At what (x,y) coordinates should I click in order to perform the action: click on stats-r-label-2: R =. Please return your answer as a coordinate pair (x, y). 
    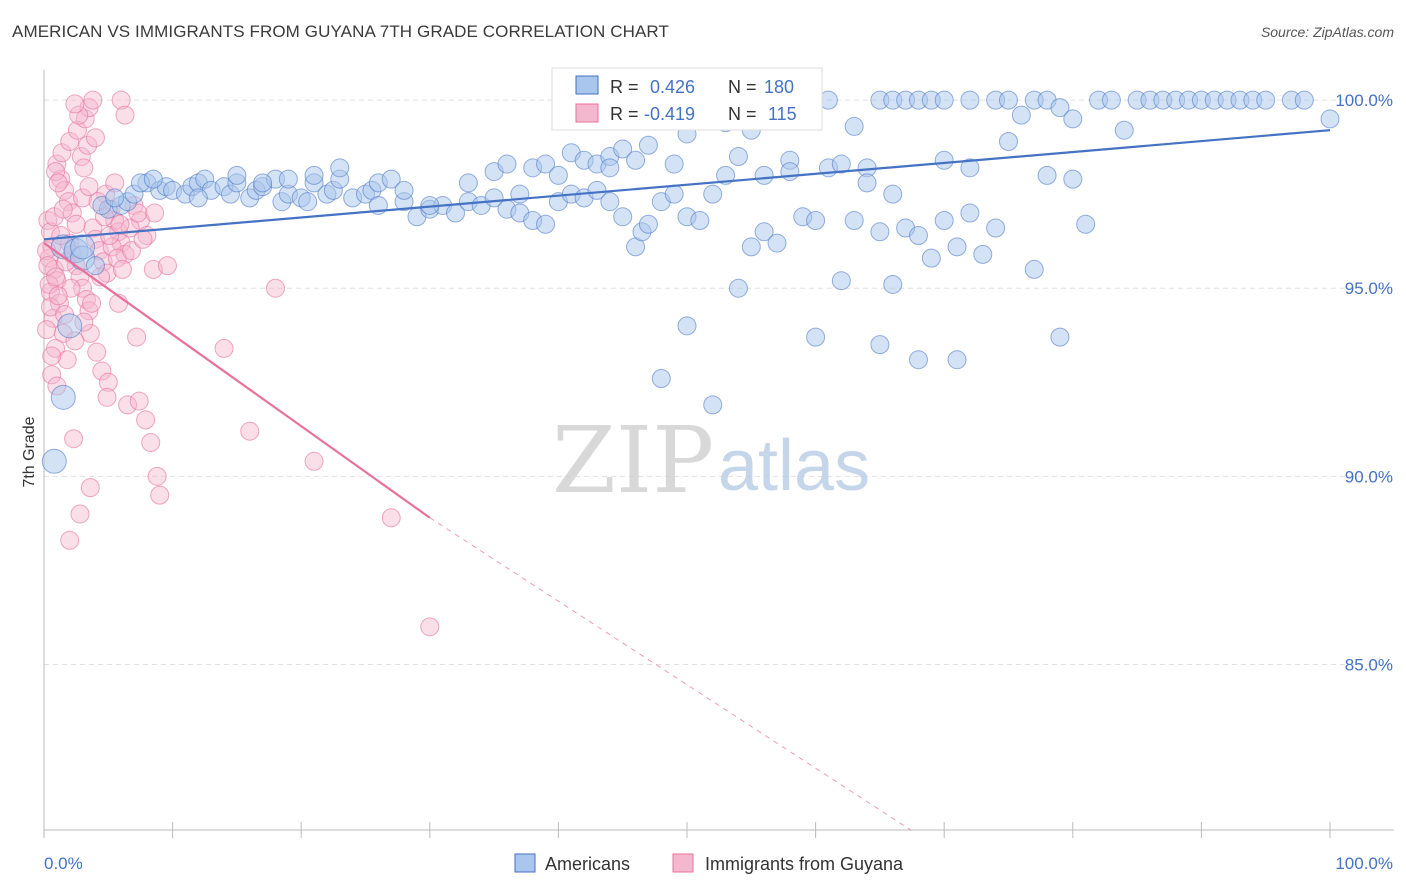
    Looking at the image, I should click on (624, 114).